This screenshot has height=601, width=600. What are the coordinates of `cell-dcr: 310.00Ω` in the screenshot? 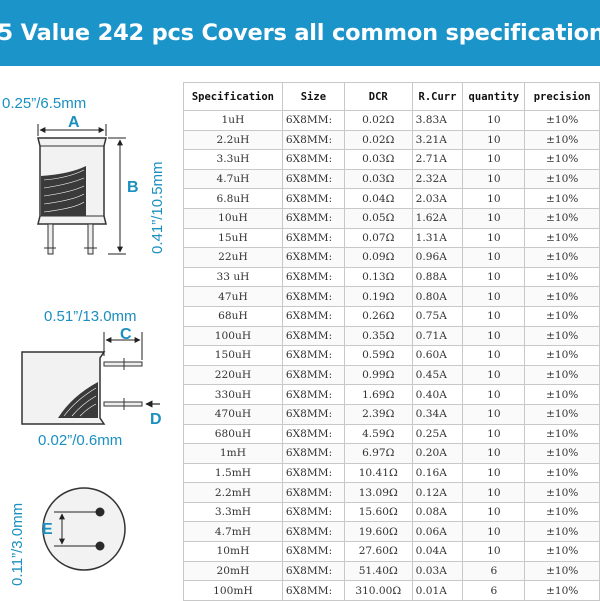 It's located at (378, 590).